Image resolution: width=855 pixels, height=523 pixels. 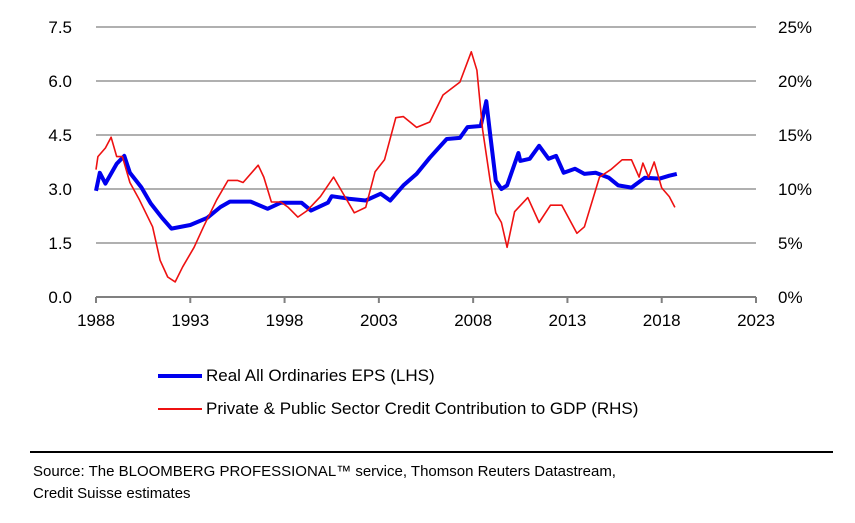 What do you see at coordinates (96, 320) in the screenshot?
I see `x-tick-label: 1988` at bounding box center [96, 320].